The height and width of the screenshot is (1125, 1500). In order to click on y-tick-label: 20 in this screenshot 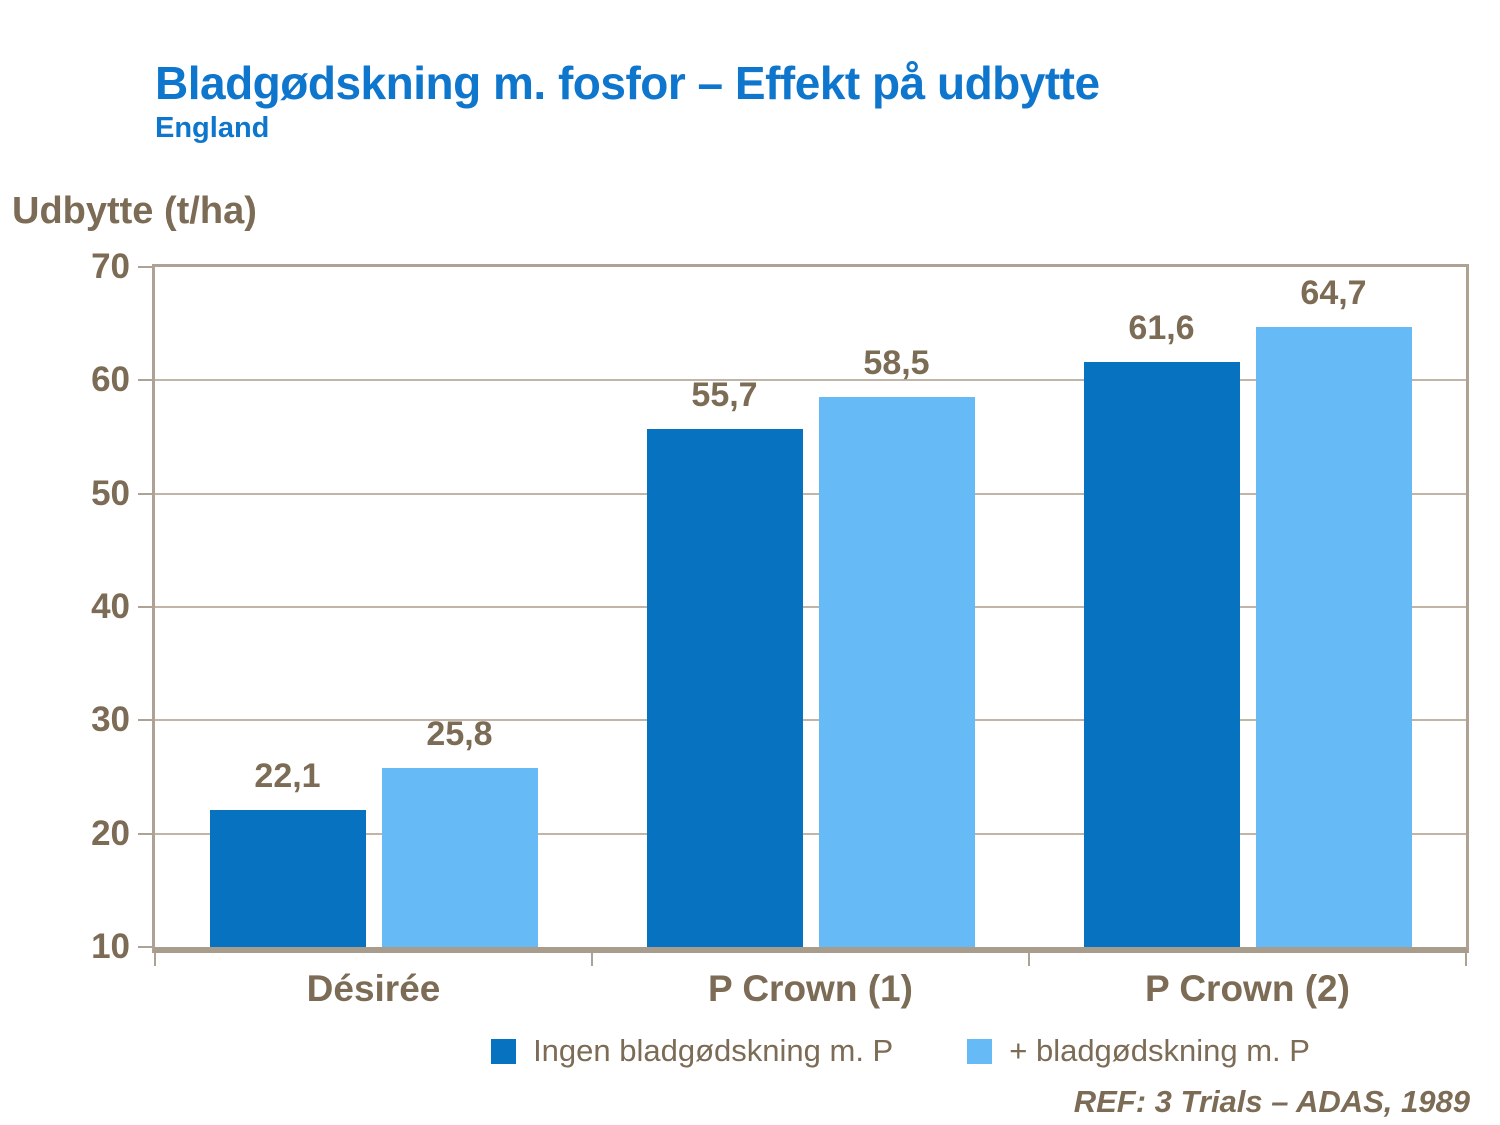, I will do `click(110, 833)`.